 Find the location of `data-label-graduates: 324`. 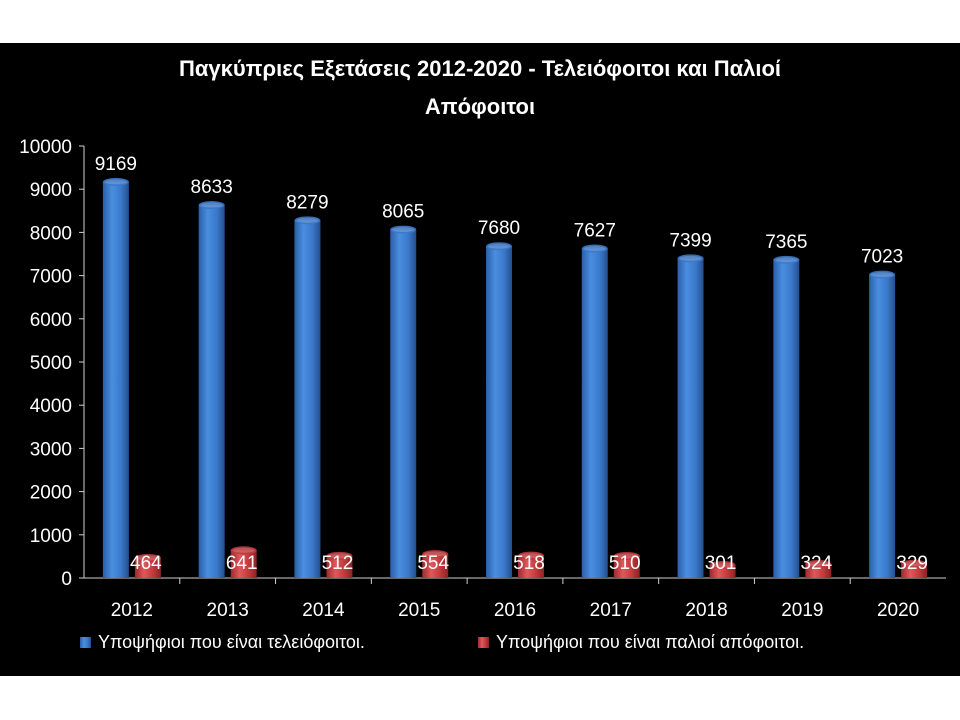

data-label-graduates: 324 is located at coordinates (816, 563).